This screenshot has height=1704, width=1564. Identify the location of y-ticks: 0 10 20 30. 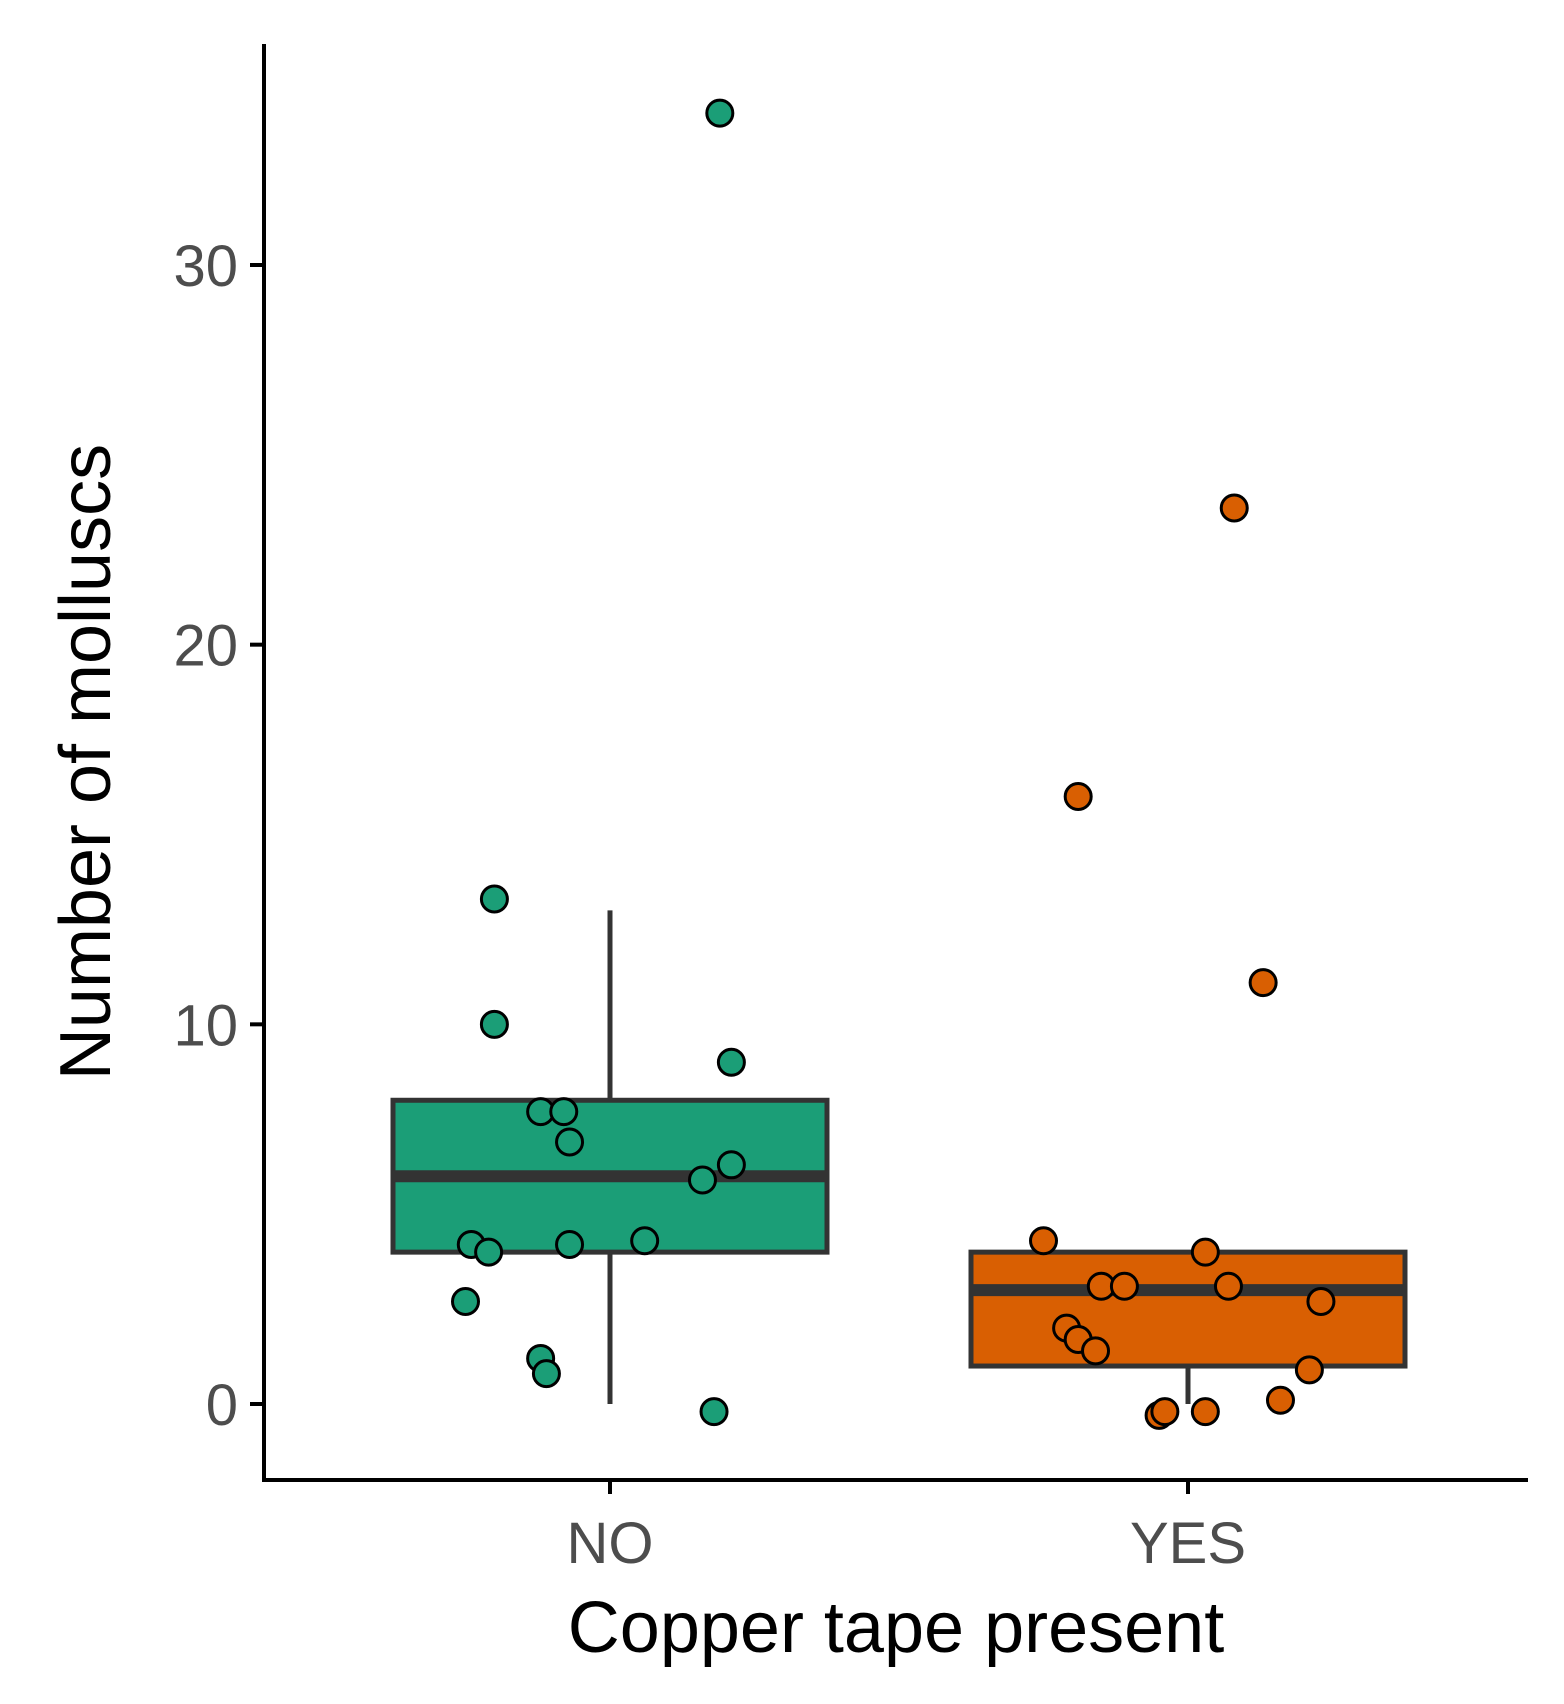
(218, 836).